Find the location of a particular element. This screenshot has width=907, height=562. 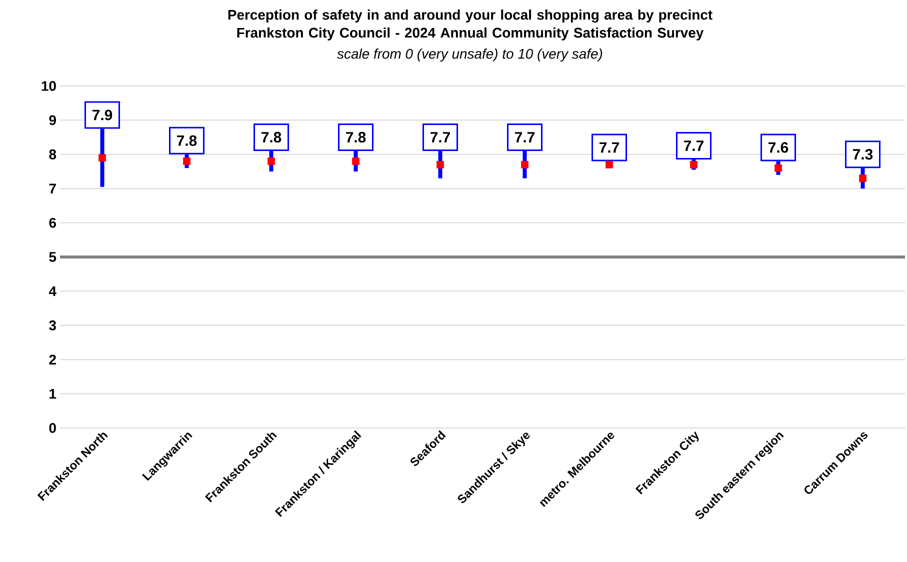

y-tick-label: 4 is located at coordinates (52, 291).